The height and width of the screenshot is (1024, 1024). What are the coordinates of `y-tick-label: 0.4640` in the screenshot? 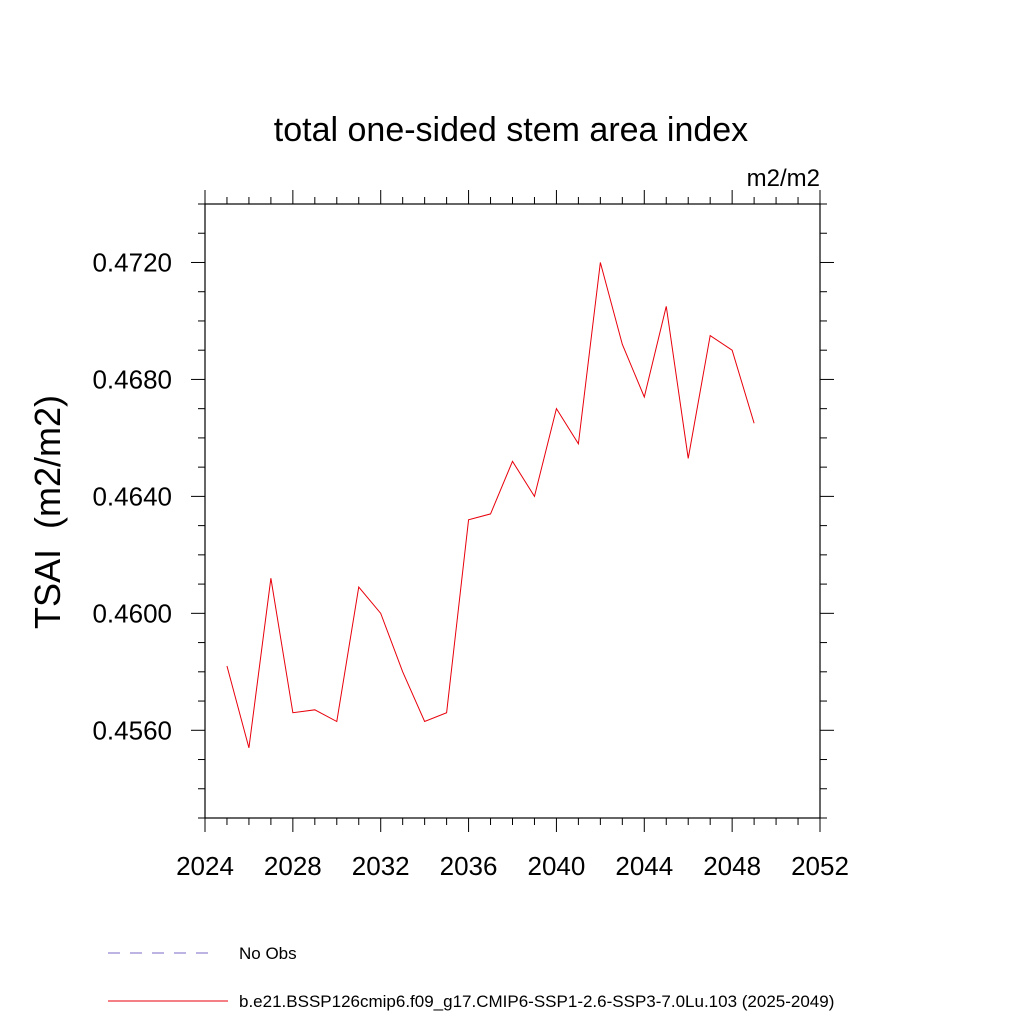 It's located at (132, 496).